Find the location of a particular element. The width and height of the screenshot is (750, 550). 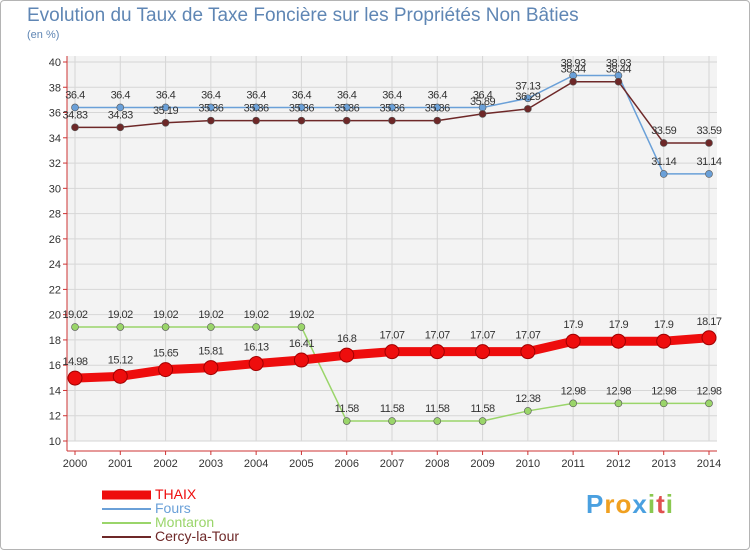

y-tick-label: 32 is located at coordinates (55, 164).